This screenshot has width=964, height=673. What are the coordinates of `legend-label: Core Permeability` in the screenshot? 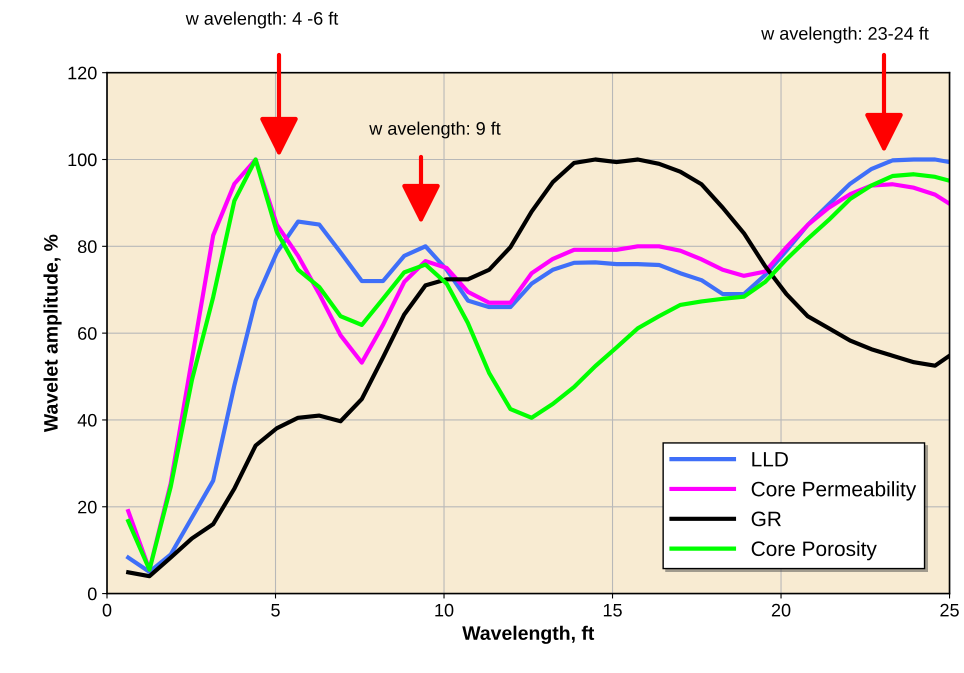 It's located at (834, 491).